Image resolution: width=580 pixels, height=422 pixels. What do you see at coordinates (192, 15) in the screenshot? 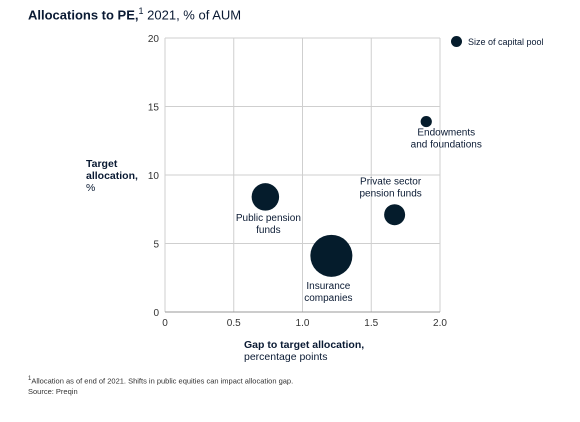
I see `title-rest: 2021, % of AUM` at bounding box center [192, 15].